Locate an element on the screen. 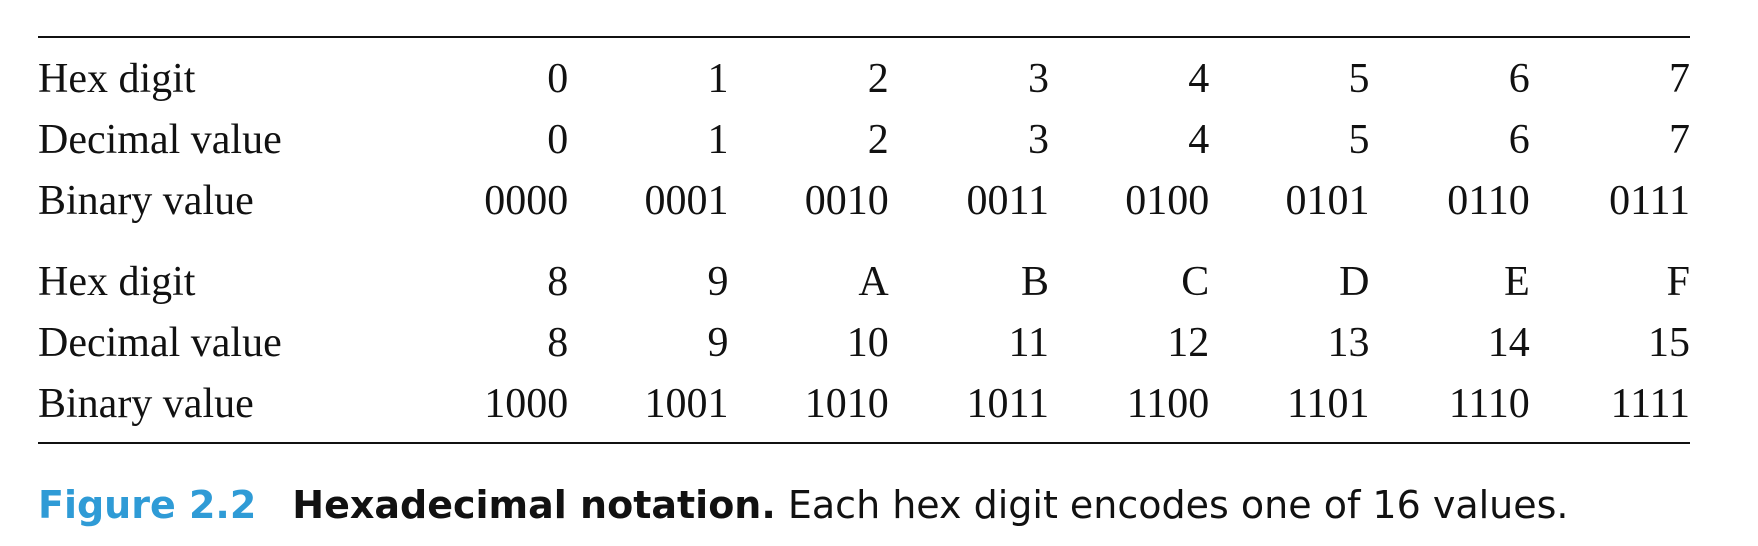  table-cell: F is located at coordinates (1678, 281).